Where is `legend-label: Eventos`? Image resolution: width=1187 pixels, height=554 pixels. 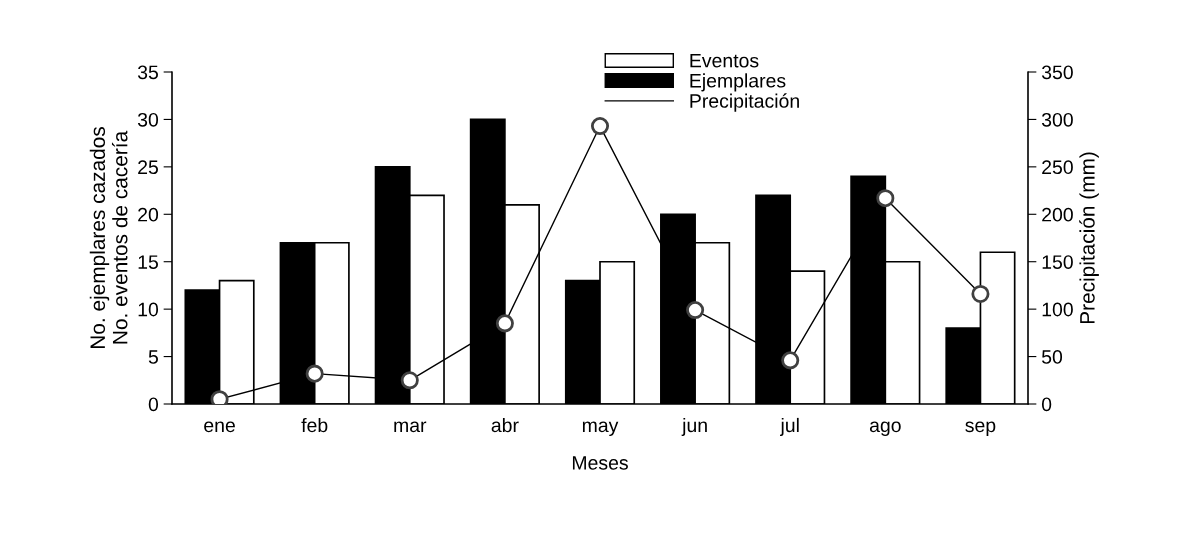
legend-label: Eventos is located at coordinates (724, 60).